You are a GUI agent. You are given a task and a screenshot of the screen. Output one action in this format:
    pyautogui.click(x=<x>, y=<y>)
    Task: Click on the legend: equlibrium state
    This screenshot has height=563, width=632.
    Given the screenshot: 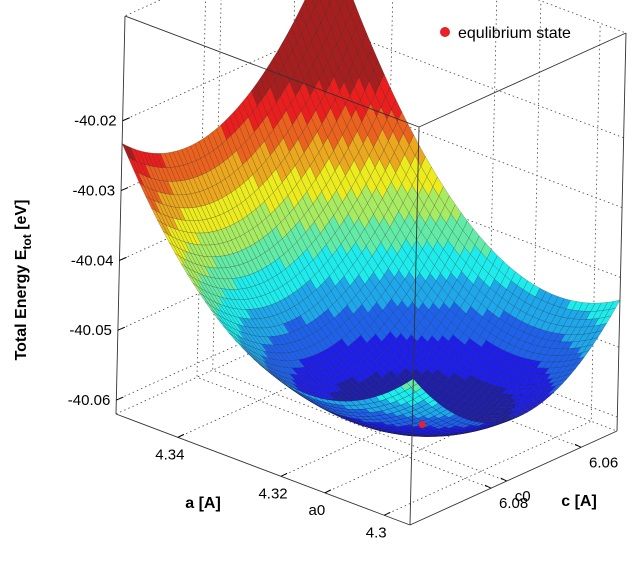 What is the action you would take?
    pyautogui.click(x=505, y=33)
    